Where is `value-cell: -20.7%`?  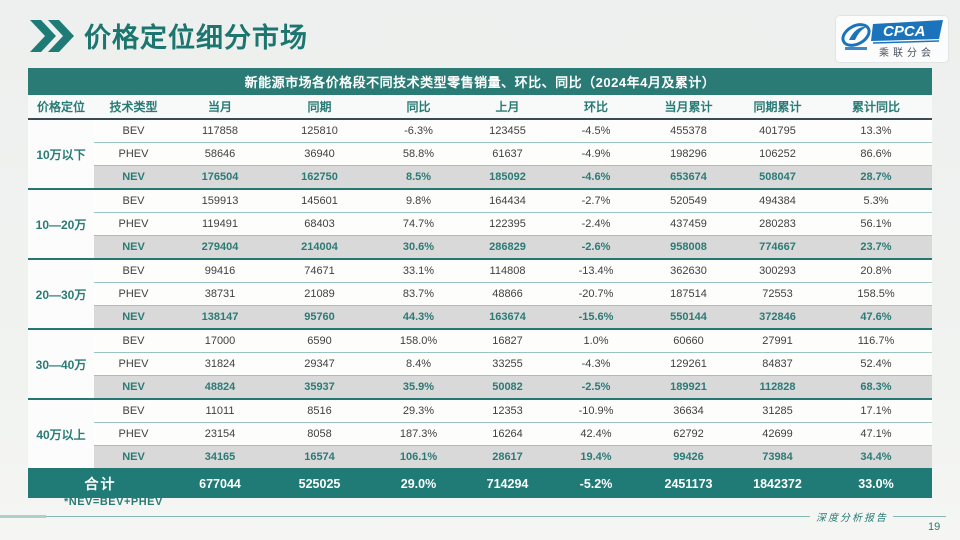
value-cell: -20.7% is located at coordinates (596, 294).